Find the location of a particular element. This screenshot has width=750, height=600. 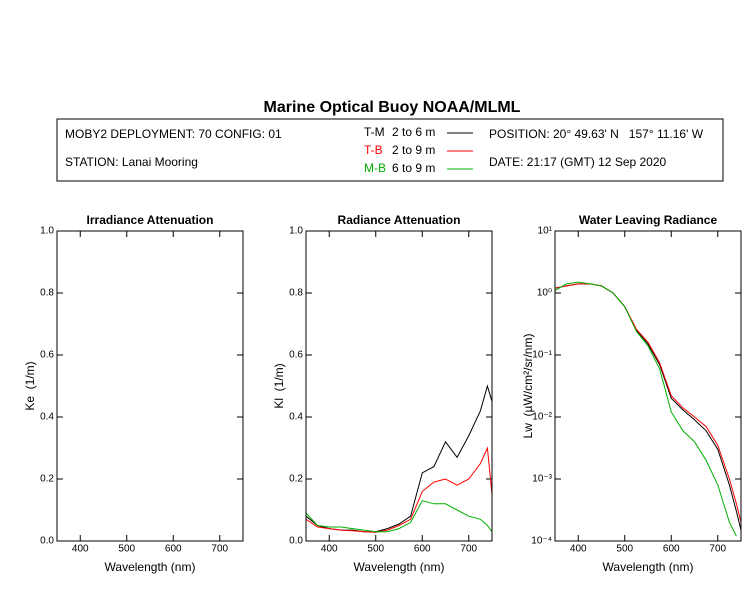

y-tick-label: 10⁻² is located at coordinates (542, 417).